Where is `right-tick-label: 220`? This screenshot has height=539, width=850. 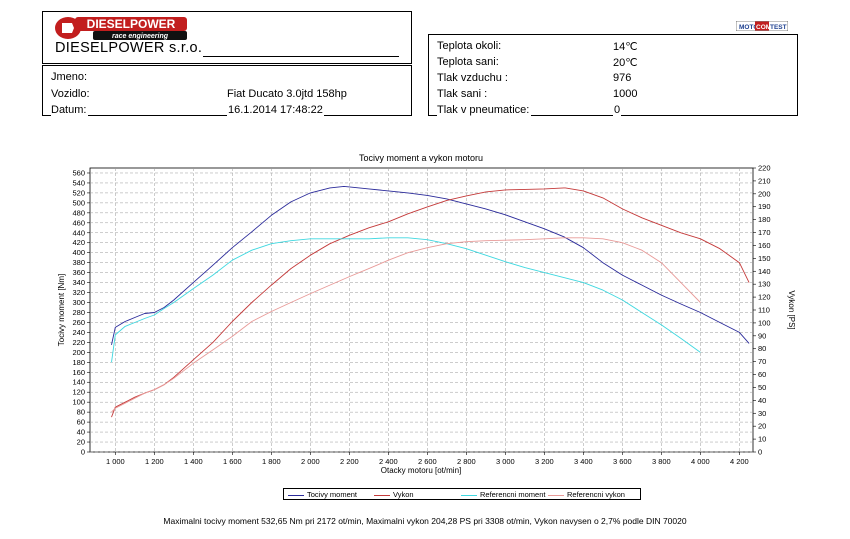
right-tick-label: 220 is located at coordinates (764, 168).